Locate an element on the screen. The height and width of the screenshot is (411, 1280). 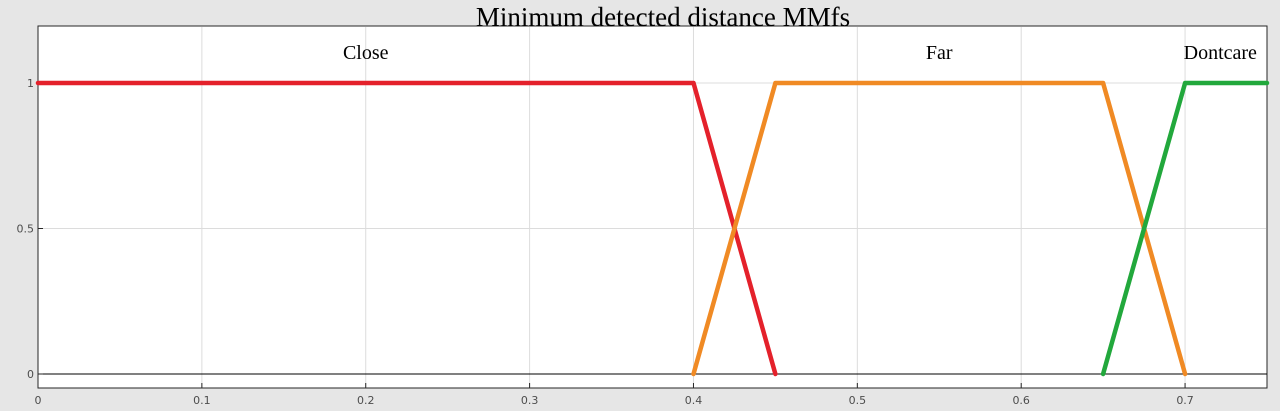
x-tick-label: 0.7 is located at coordinates (1185, 400).